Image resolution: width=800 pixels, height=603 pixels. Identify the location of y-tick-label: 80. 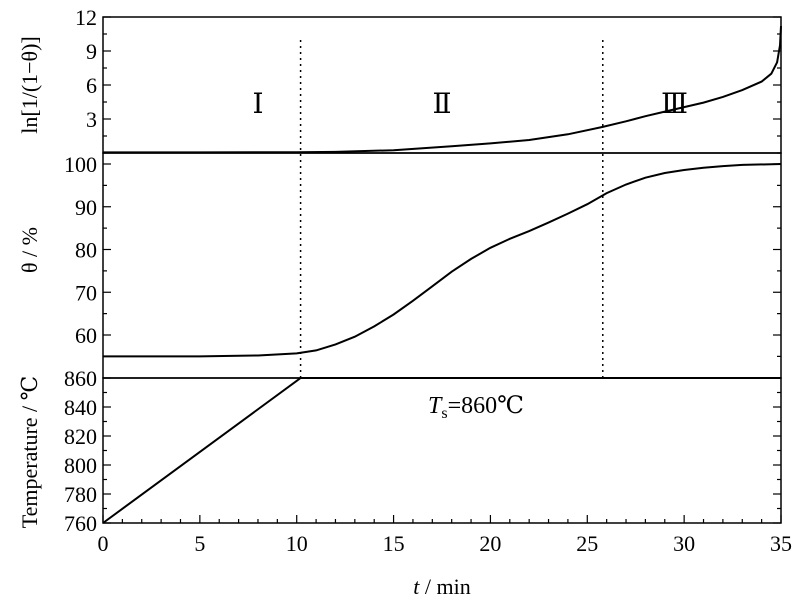
(86, 250).